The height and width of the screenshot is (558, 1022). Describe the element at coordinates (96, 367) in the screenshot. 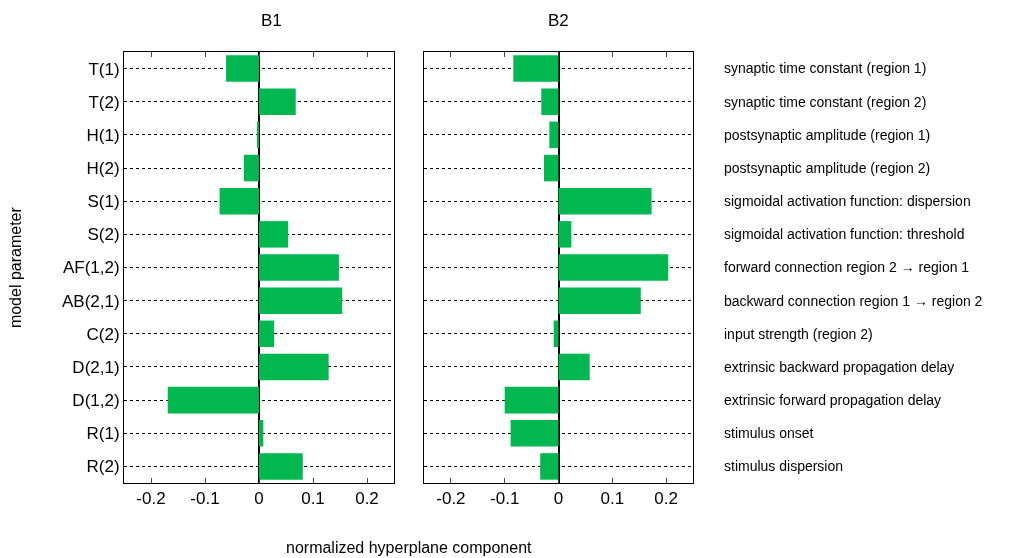

I see `y-tick-label: D(2,1)` at that location.